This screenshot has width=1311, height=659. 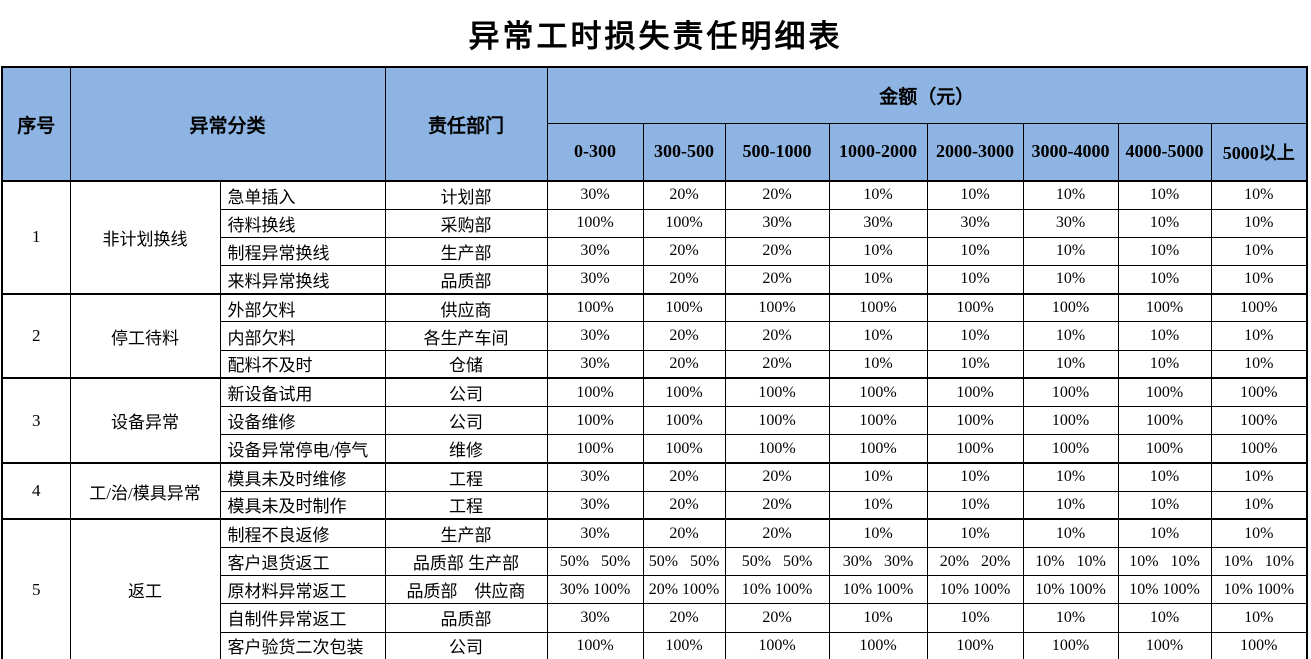 What do you see at coordinates (302, 645) in the screenshot?
I see `row-subcategory: 客户验货二次包装` at bounding box center [302, 645].